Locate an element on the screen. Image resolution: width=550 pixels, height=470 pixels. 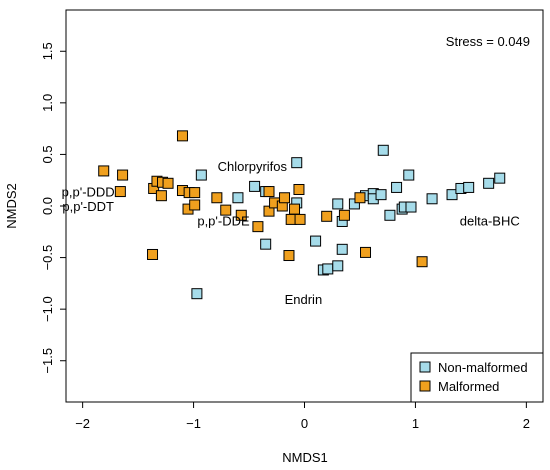
legend-label-malformed: Malformed is located at coordinates (468, 386).